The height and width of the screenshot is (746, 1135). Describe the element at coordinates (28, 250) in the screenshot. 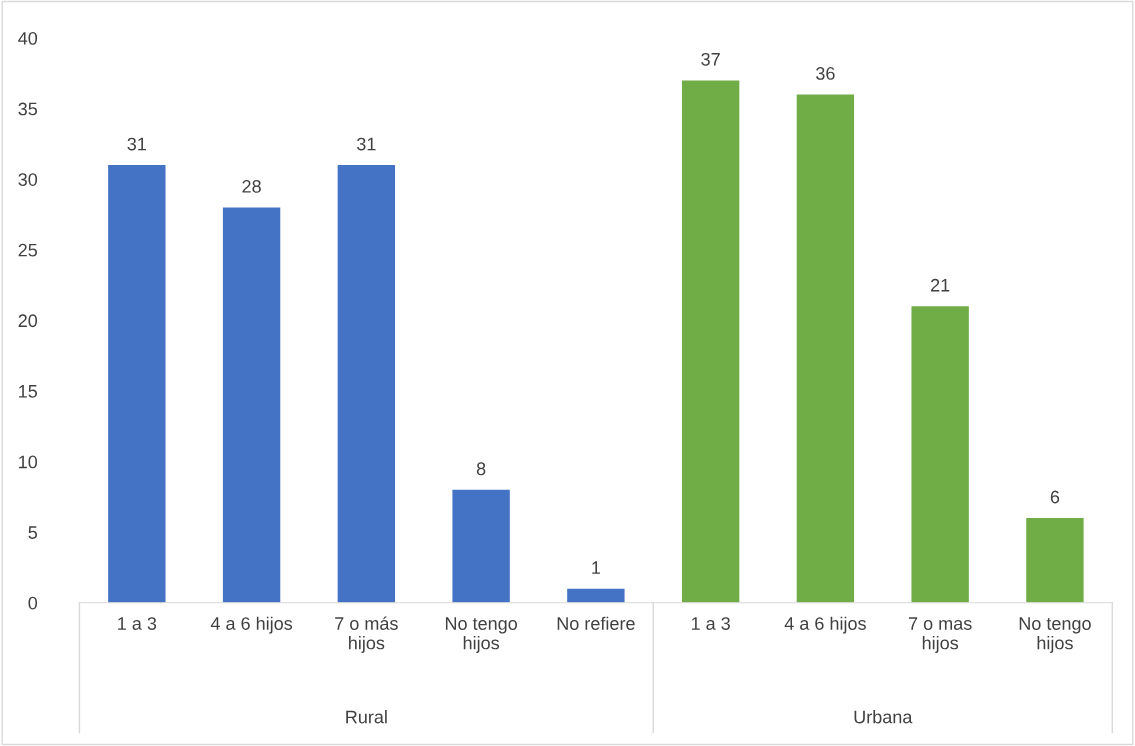

I see `y-tick-label: 25` at that location.